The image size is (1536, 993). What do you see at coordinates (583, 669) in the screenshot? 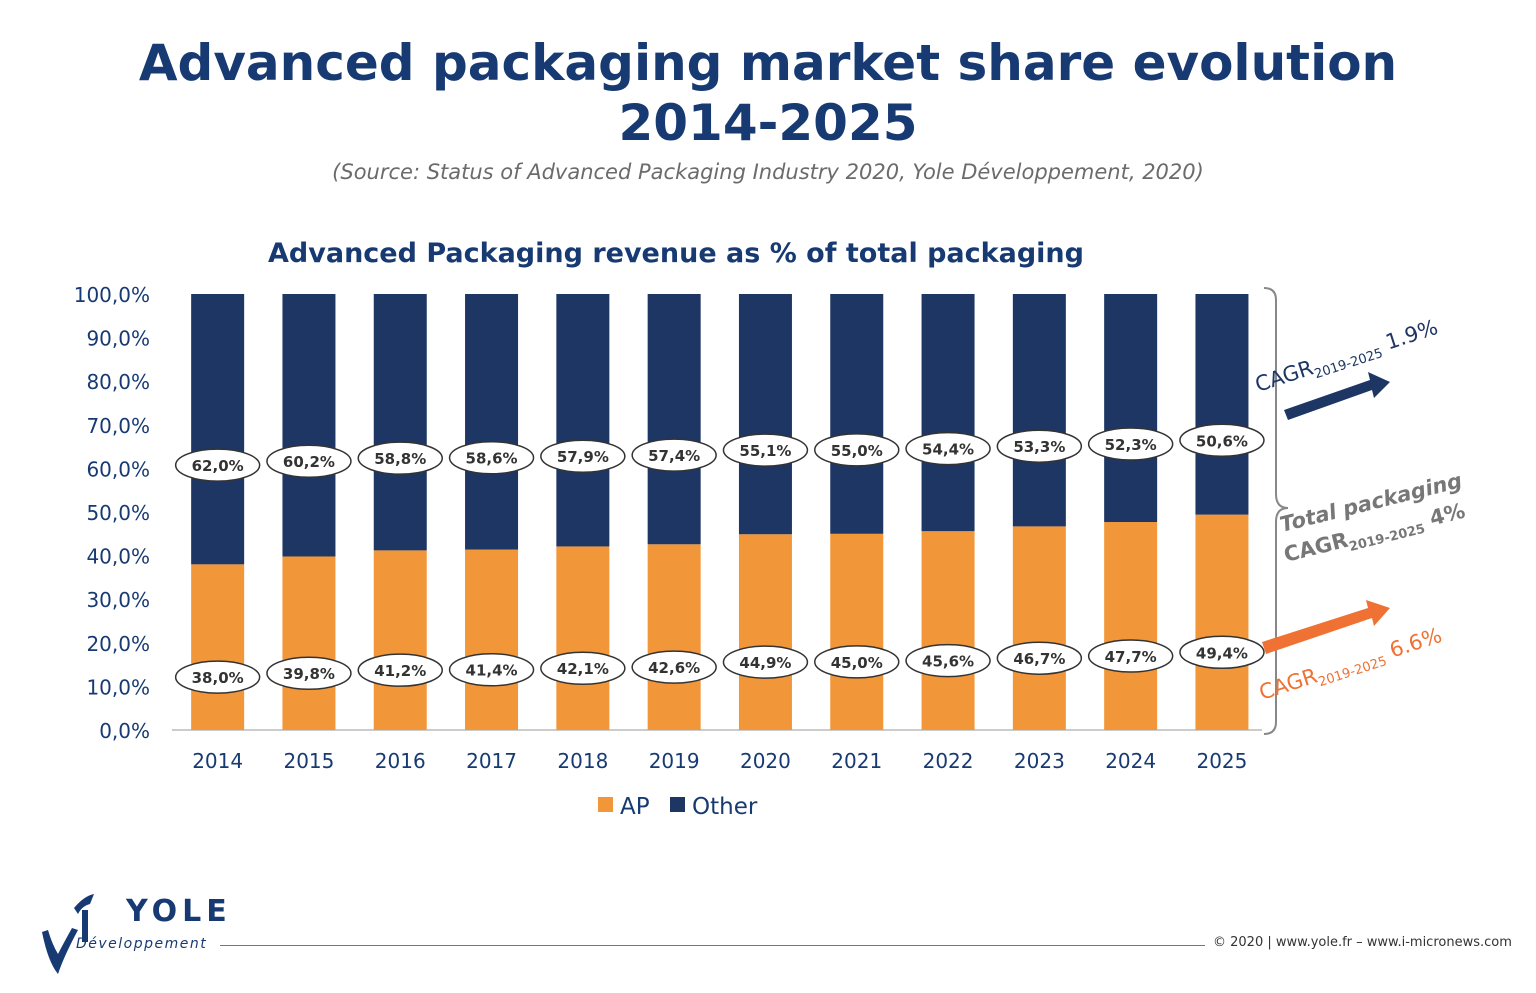
I see `data-label-ap: 42,1%` at bounding box center [583, 669].